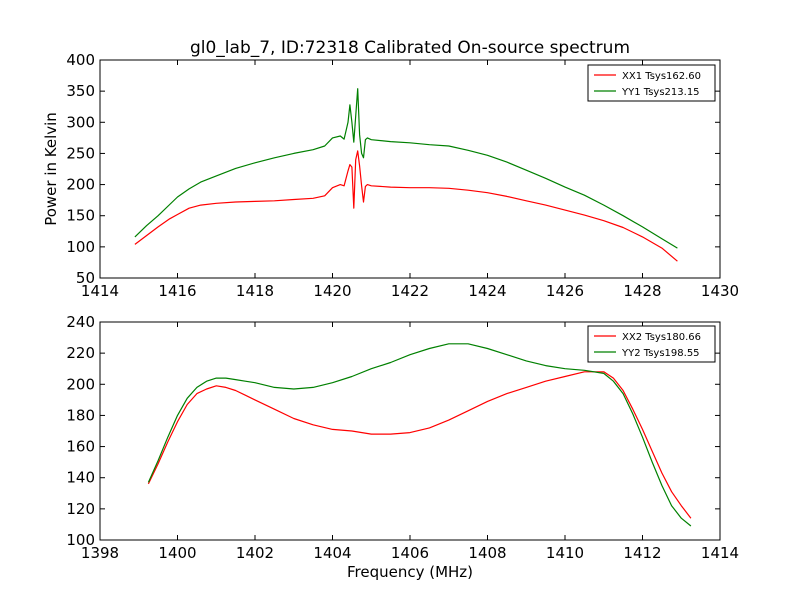 The width and height of the screenshot is (800, 600). What do you see at coordinates (80, 153) in the screenshot?
I see `y-tick-label: 250` at bounding box center [80, 153].